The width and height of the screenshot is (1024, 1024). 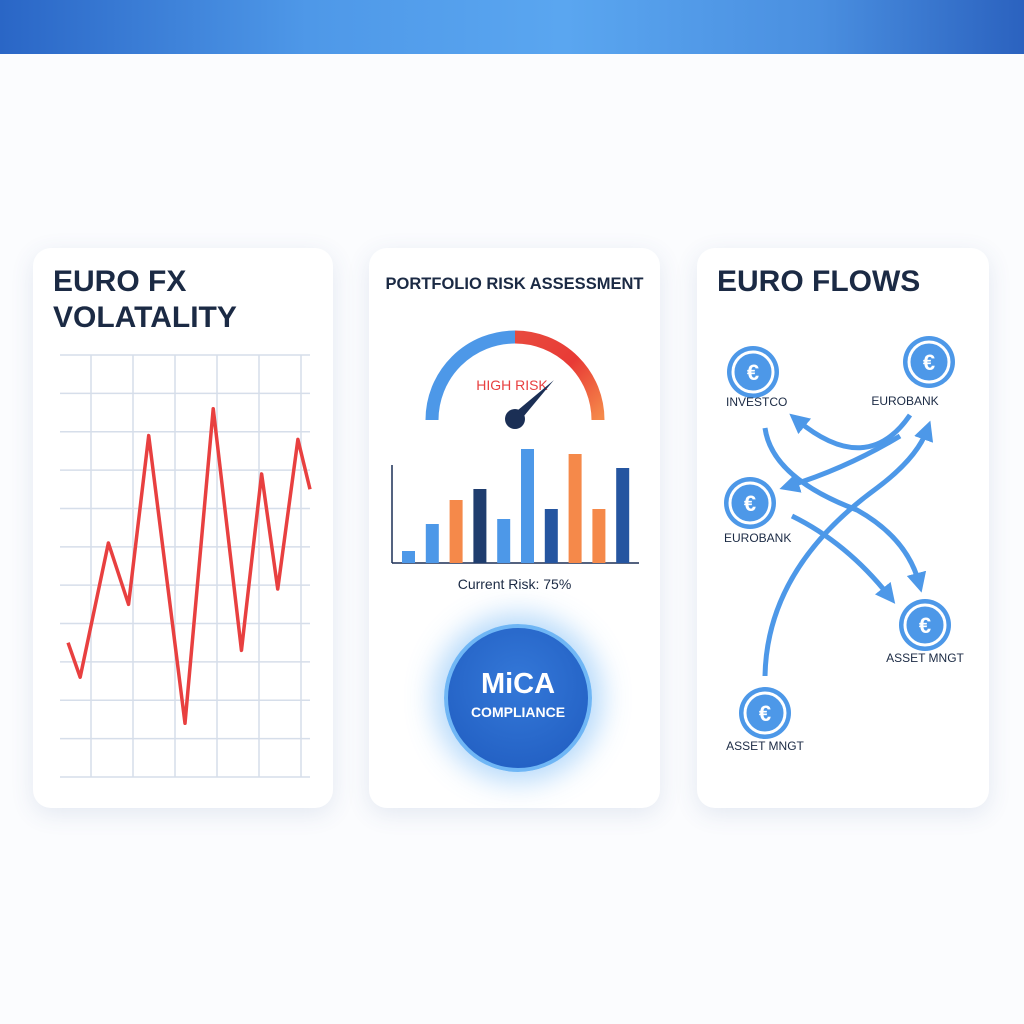 What do you see at coordinates (120, 281) in the screenshot?
I see `title-line-1: EURO FX` at bounding box center [120, 281].